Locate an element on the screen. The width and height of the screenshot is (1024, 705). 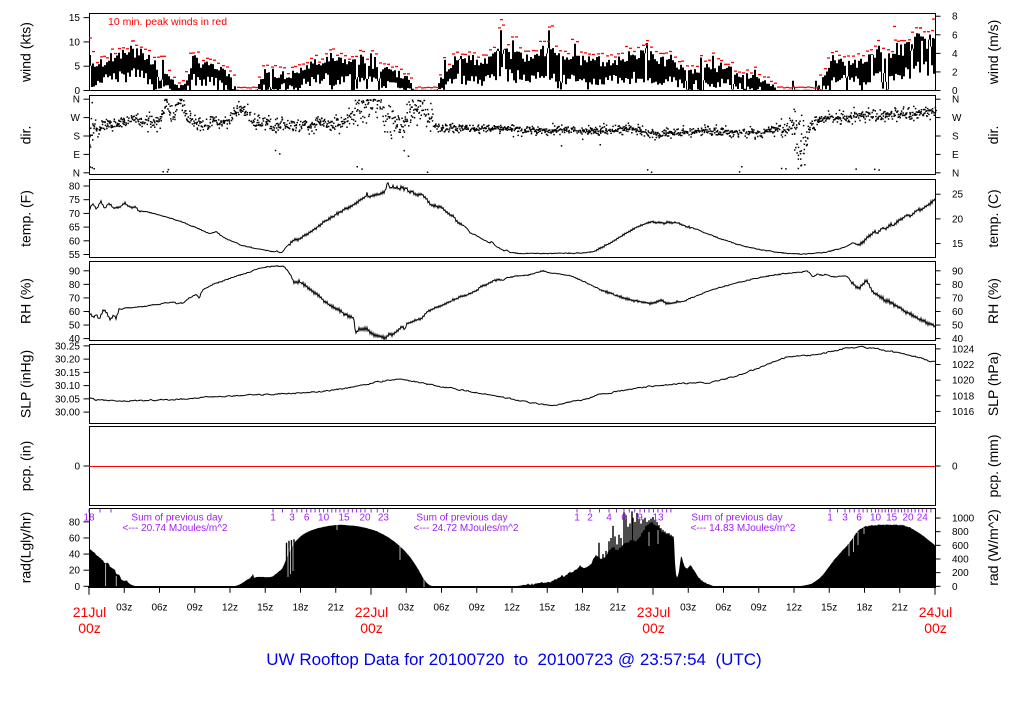
svg-text: 30.00 is located at coordinates (67, 413).